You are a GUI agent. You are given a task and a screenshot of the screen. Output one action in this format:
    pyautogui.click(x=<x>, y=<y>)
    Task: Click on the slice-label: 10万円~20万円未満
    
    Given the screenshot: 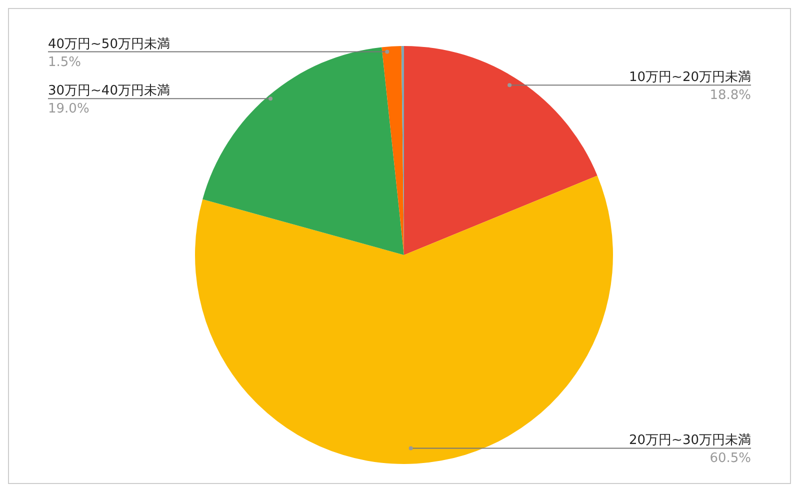 What is the action you would take?
    pyautogui.click(x=690, y=78)
    